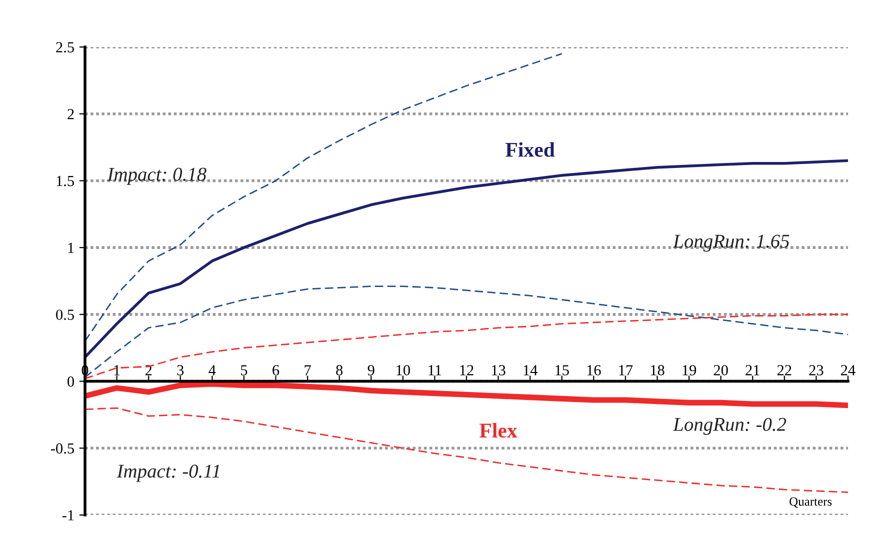 This screenshot has width=872, height=548. Describe the element at coordinates (65, 315) in the screenshot. I see `y-tick-label: 0.5` at that location.